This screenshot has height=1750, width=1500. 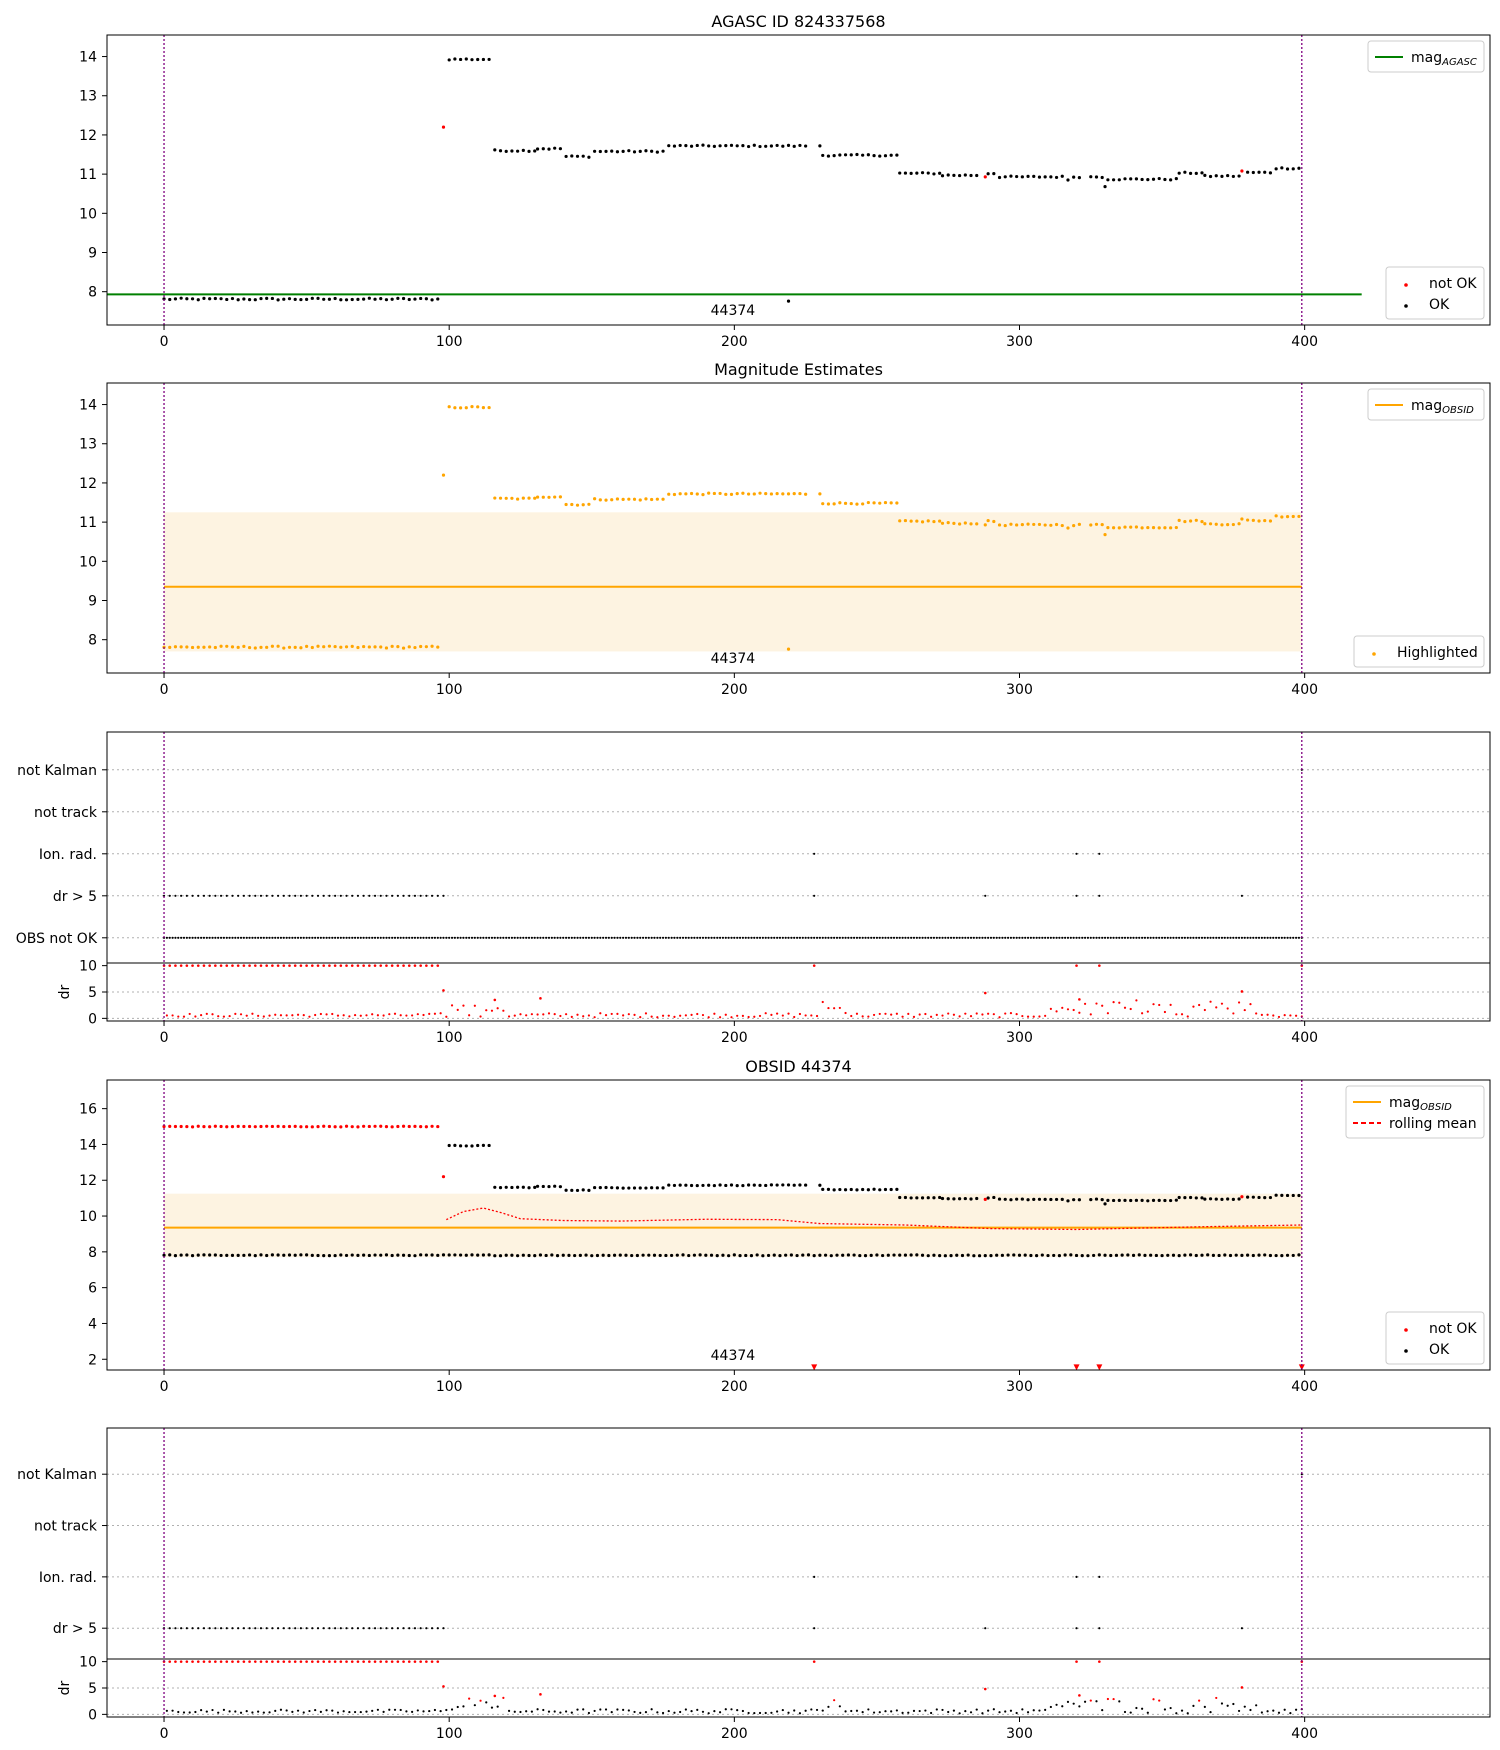 What do you see at coordinates (164, 690) in the screenshot?
I see `x-tick-label: 0` at bounding box center [164, 690].